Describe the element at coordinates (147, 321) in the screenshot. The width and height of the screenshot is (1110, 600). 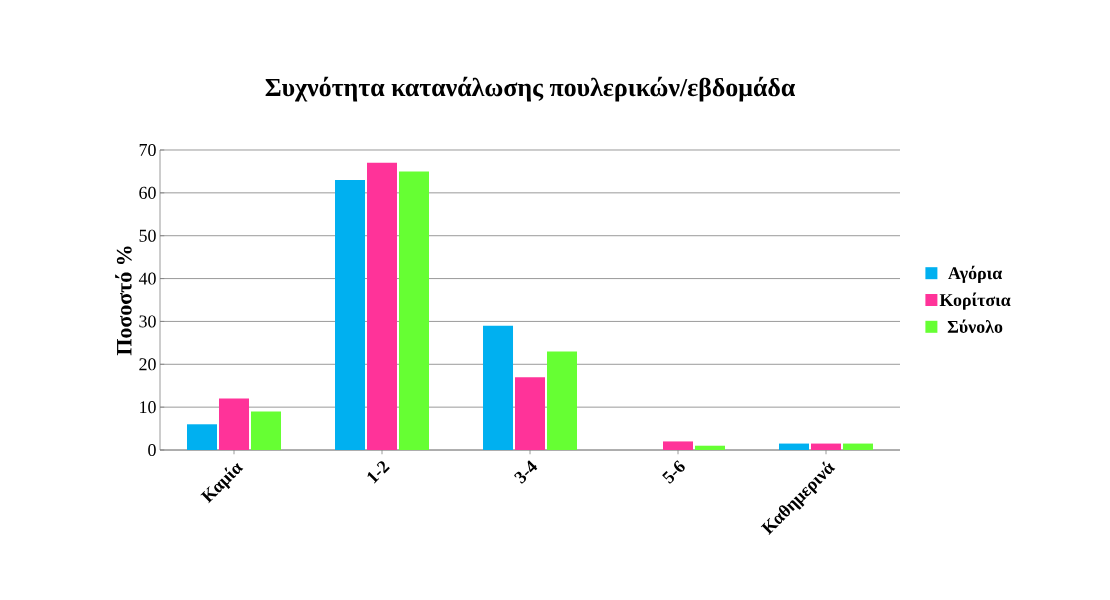
I see `y-tick-label: 30` at that location.